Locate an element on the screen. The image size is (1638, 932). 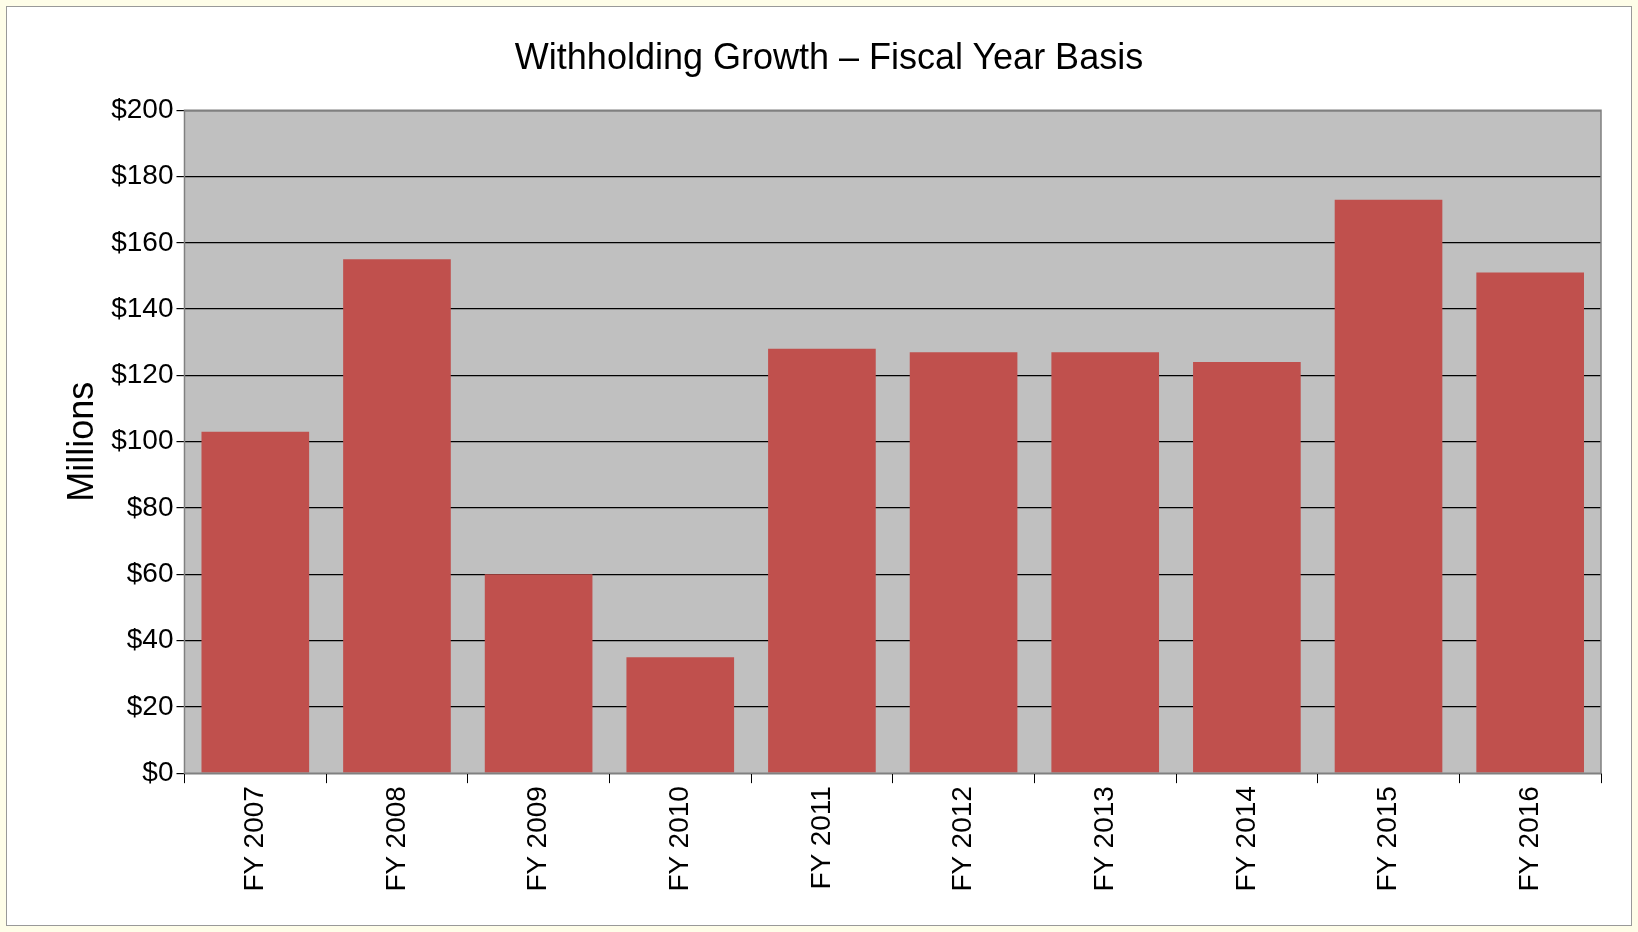
y-tick-label: $80 is located at coordinates (150, 506).